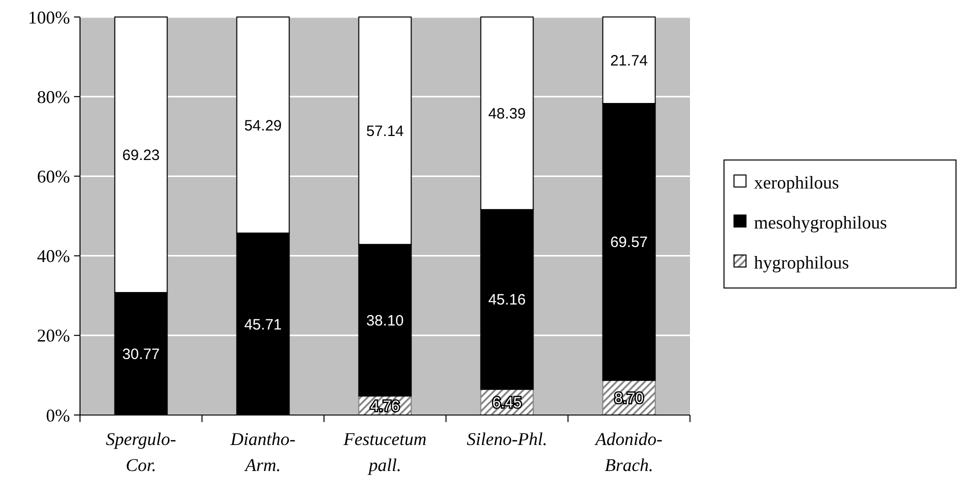 The height and width of the screenshot is (498, 963). Describe the element at coordinates (629, 398) in the screenshot. I see `data-label: 8.70` at that location.